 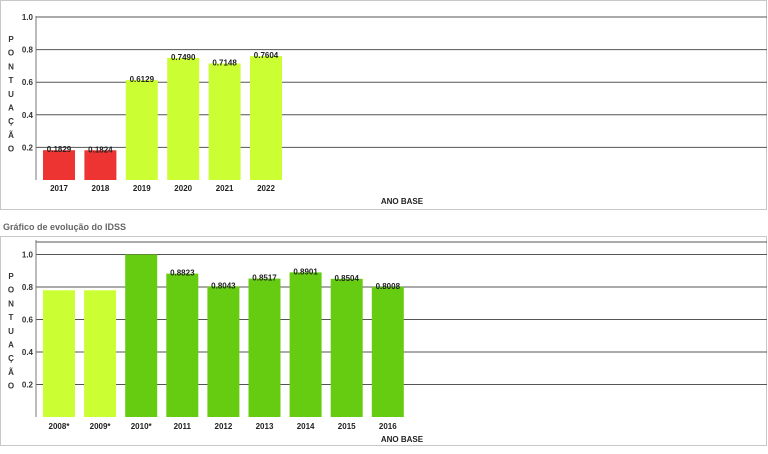 I want to click on bar-2020, so click(x=183, y=119).